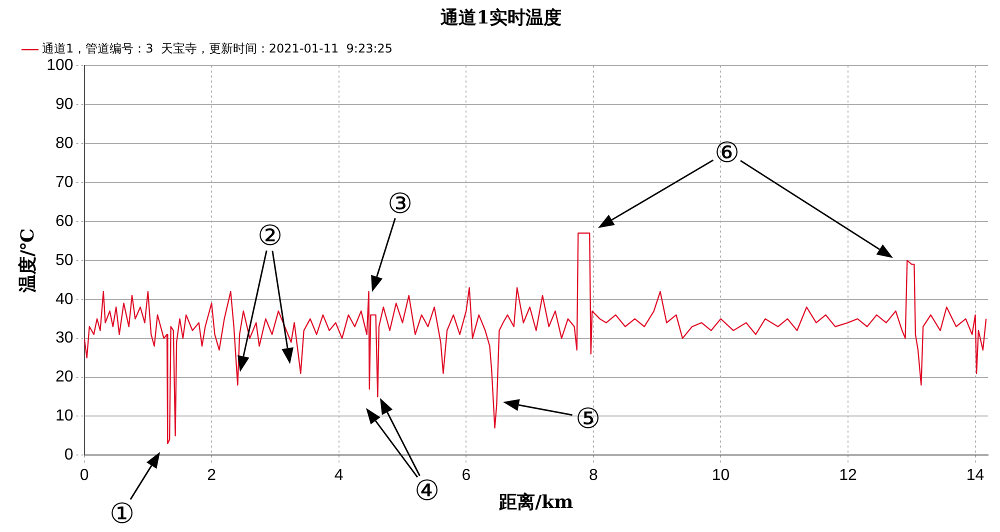 The height and width of the screenshot is (532, 1000). I want to click on annotation: ②, so click(270, 235).